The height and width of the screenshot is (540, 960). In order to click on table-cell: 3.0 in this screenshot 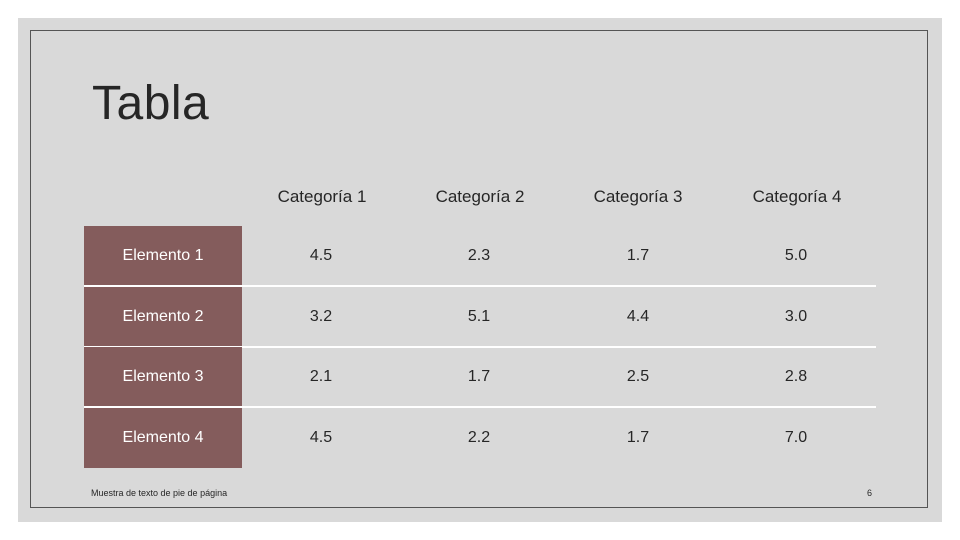, I will do `click(796, 316)`.